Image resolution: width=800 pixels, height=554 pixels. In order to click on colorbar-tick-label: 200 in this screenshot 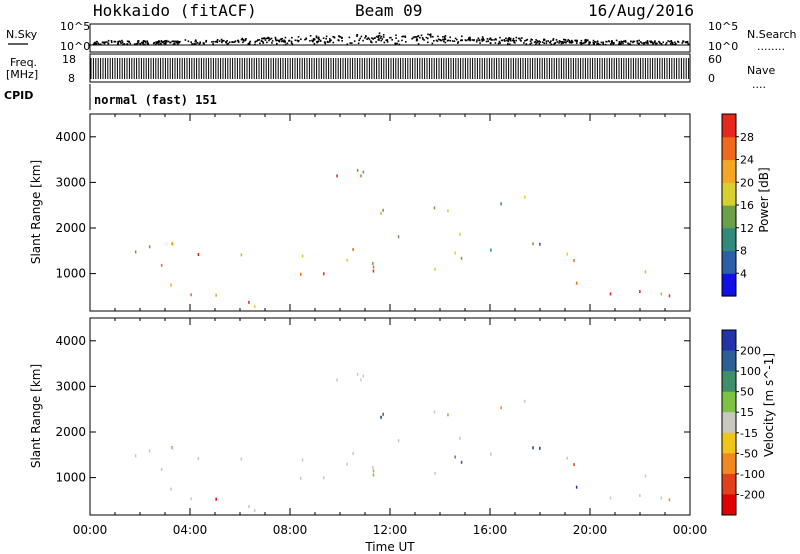, I will do `click(750, 351)`.